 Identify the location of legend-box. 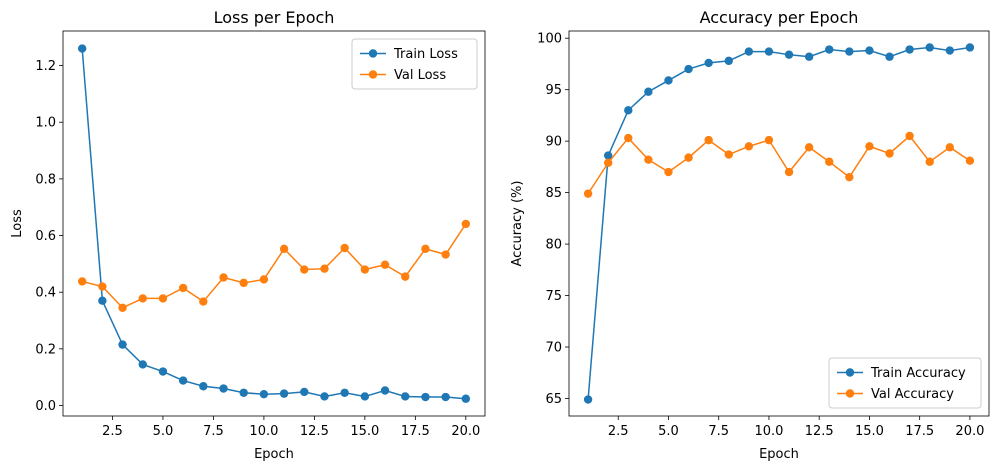
(414, 64).